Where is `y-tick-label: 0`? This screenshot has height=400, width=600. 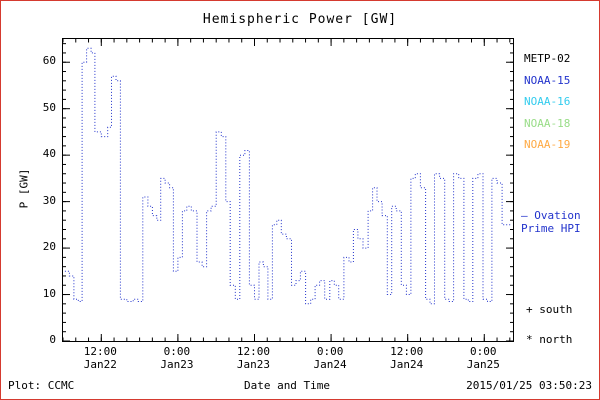 y-tick-label: 0 is located at coordinates (52, 339).